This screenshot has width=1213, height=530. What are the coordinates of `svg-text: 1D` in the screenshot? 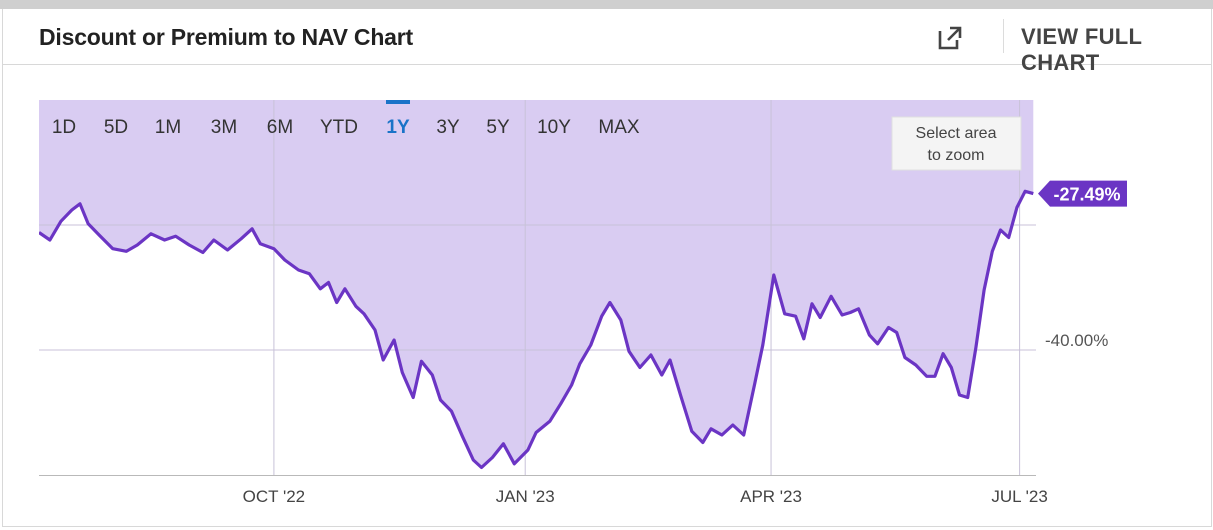 It's located at (64, 127).